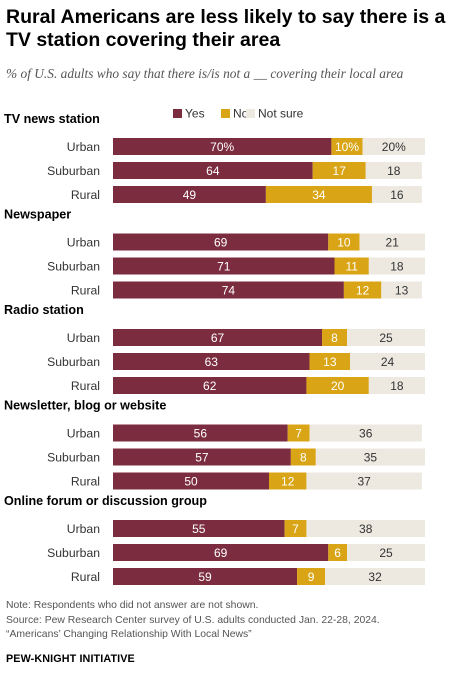  I want to click on legend-not-sure-swatch, so click(250, 113).